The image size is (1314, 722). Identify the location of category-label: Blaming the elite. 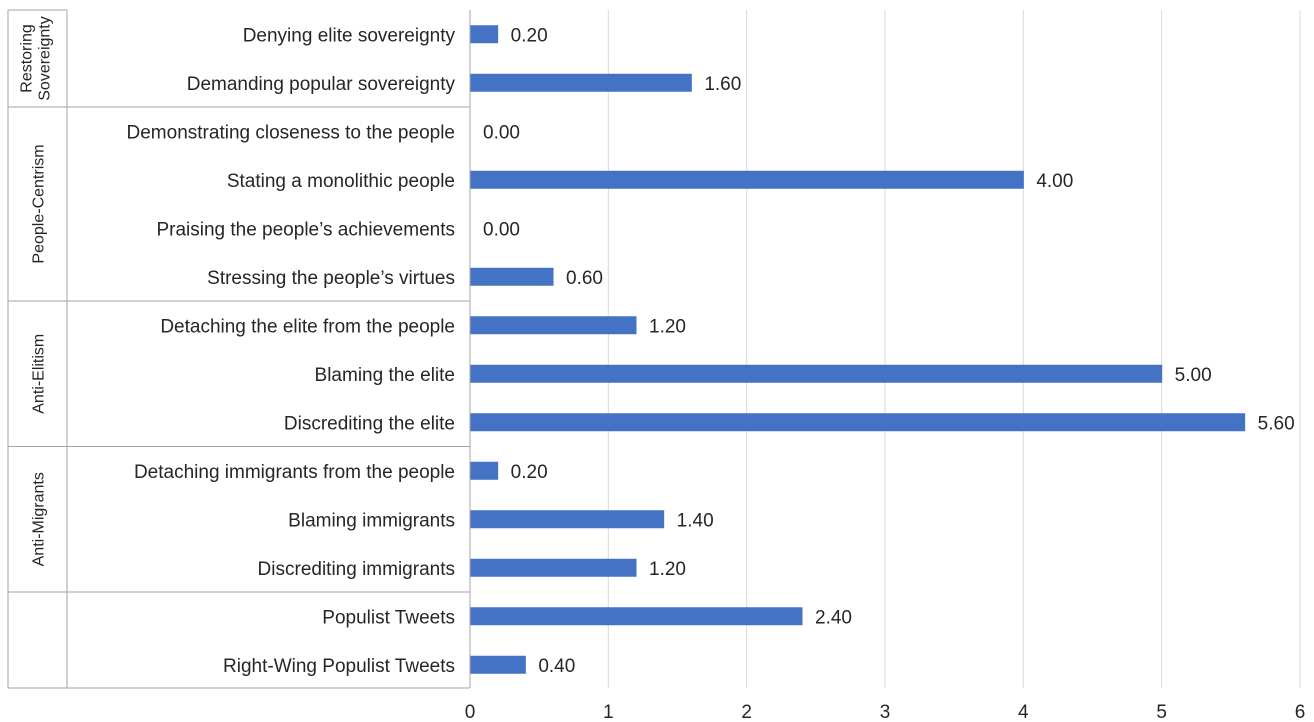
(385, 375).